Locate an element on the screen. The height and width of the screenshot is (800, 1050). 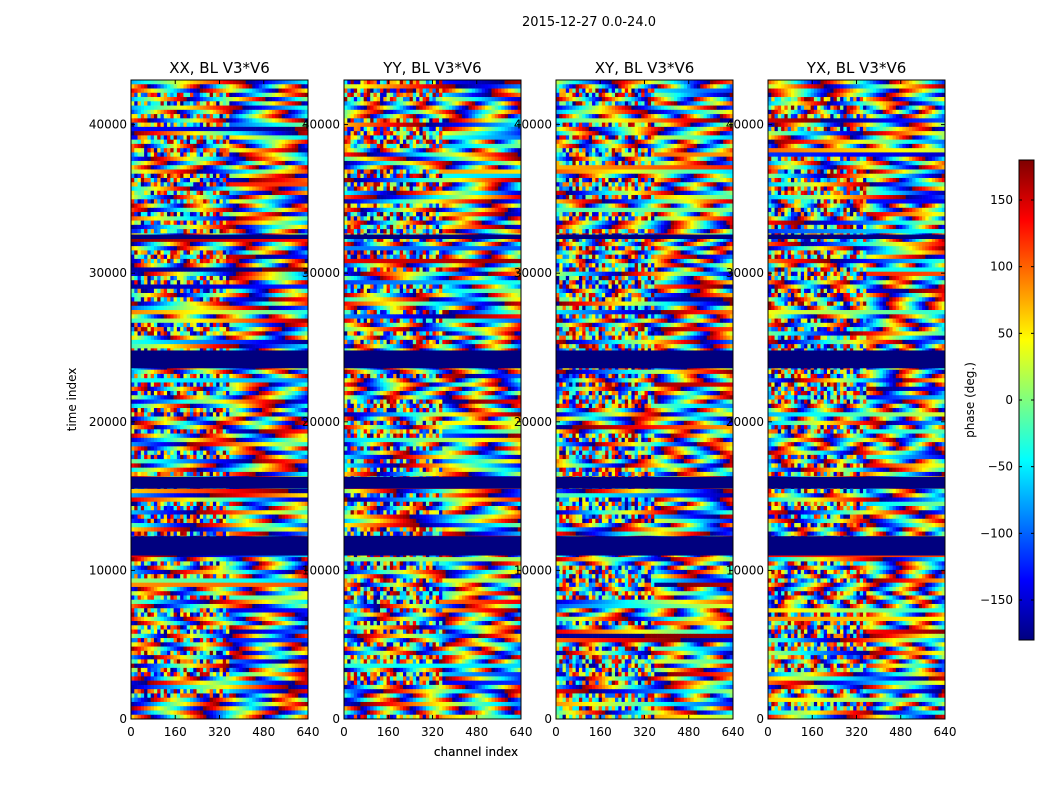
colorbar-tick-label: 150 is located at coordinates (1001, 200).